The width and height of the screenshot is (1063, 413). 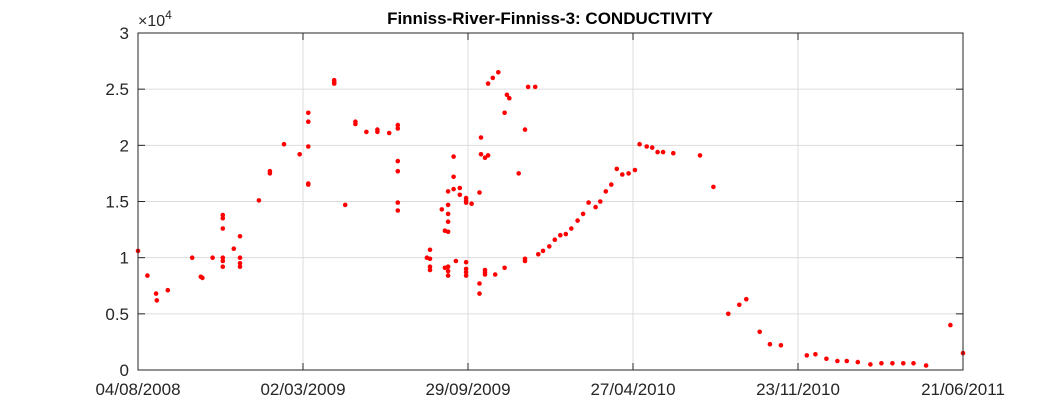 I want to click on x-tick-label: 04/08/2008, so click(x=137, y=389).